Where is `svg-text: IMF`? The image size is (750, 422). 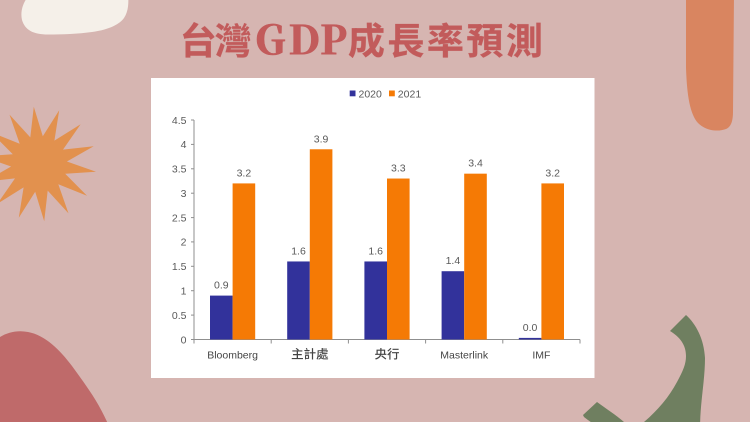
svg-text: IMF is located at coordinates (541, 356).